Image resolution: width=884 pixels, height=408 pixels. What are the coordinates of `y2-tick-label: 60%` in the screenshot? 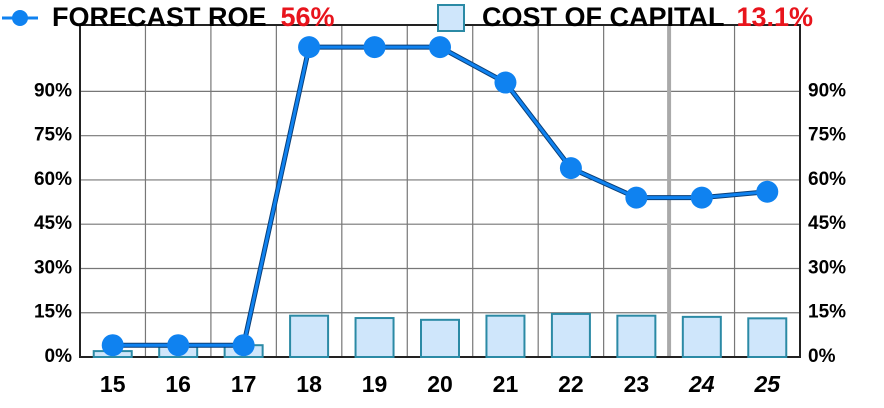 It's located at (827, 179).